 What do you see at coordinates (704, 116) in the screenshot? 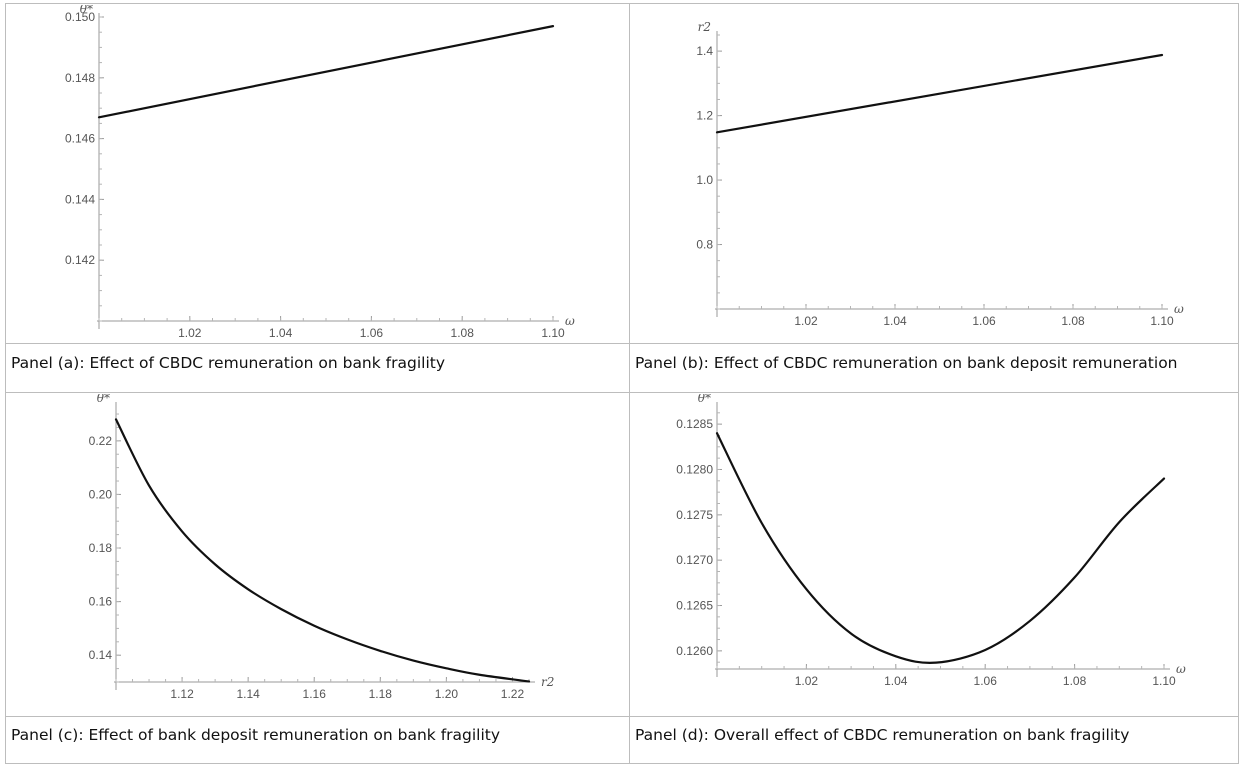
I see `y-tick-label: 1.2` at bounding box center [704, 116].